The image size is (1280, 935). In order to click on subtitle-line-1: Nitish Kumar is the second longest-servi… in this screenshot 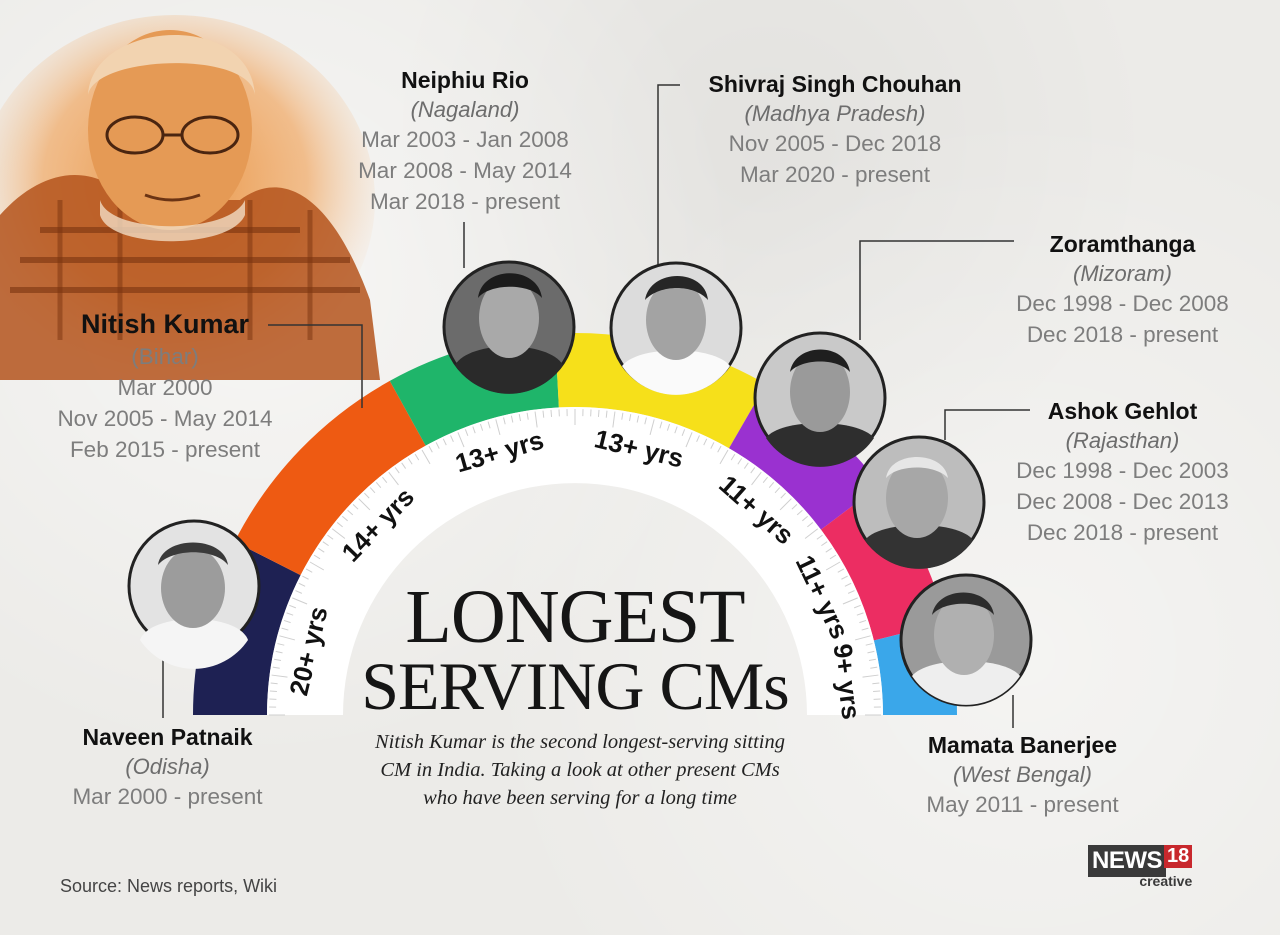, I will do `click(580, 742)`.